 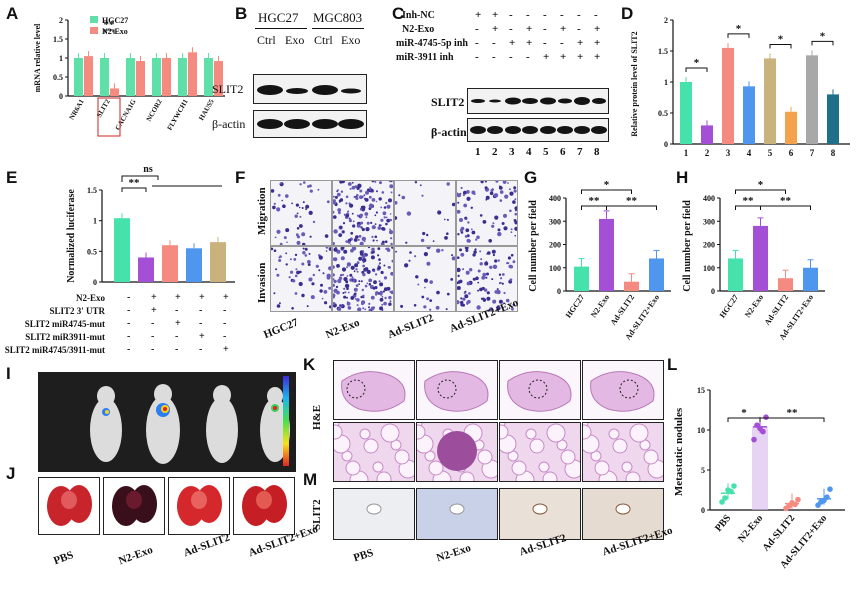 What do you see at coordinates (418, 15) in the screenshot?
I see `panel-c-row-label: Inh-NC` at bounding box center [418, 15].